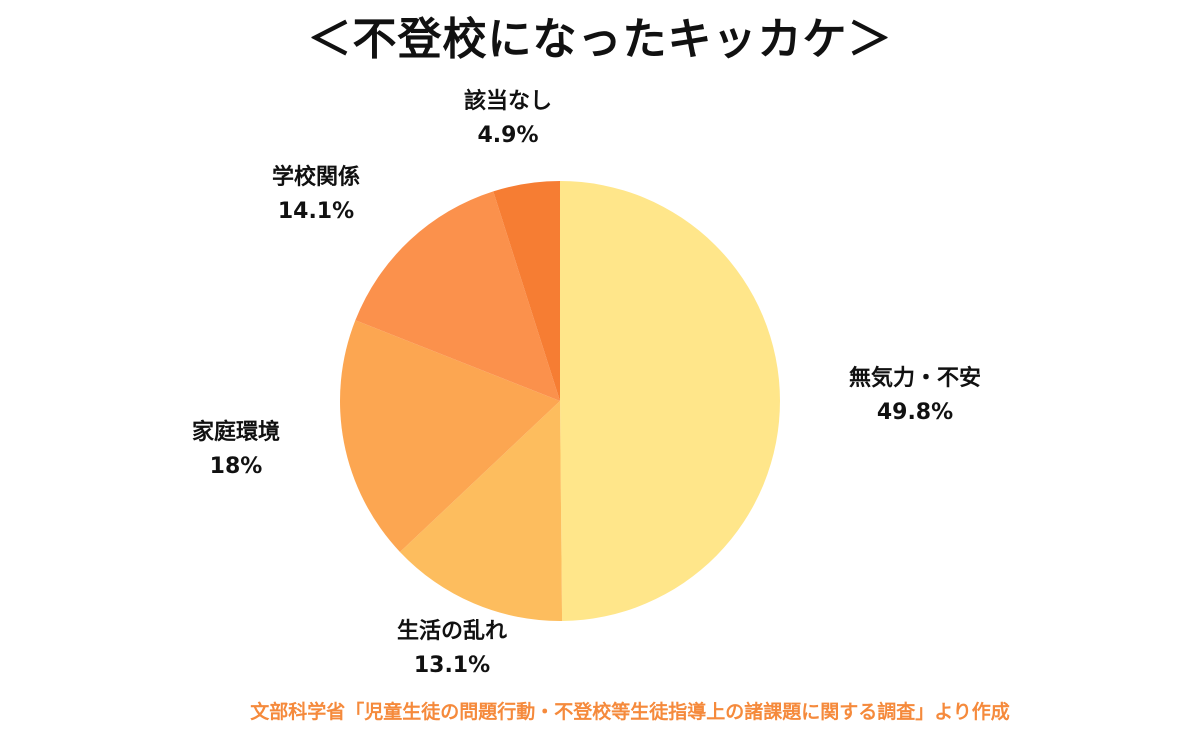 Image resolution: width=1200 pixels, height=750 pixels. I want to click on slice-category-label: 家庭環境, so click(236, 432).